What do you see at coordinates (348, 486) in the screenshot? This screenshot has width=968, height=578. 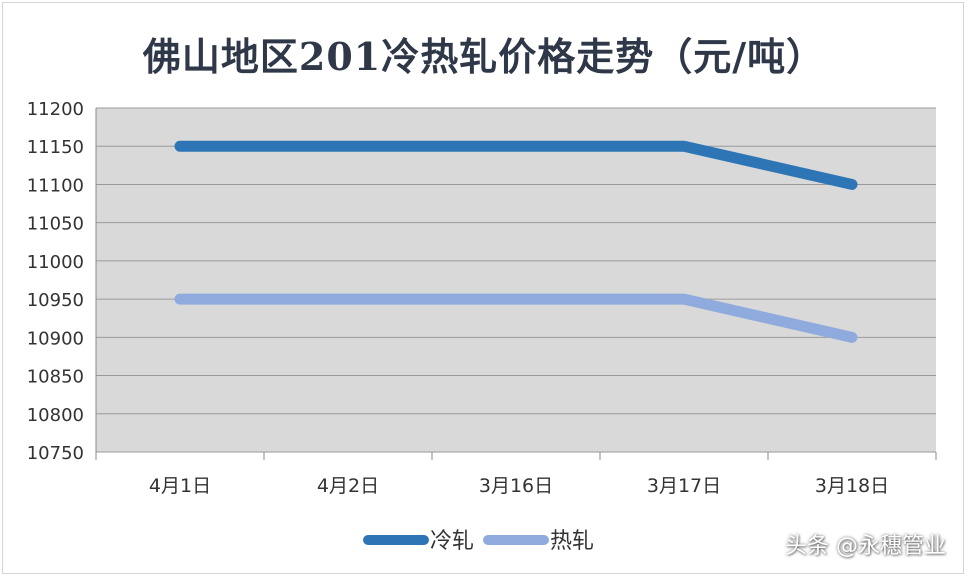 I see `x-tick-label: 4月2日` at bounding box center [348, 486].